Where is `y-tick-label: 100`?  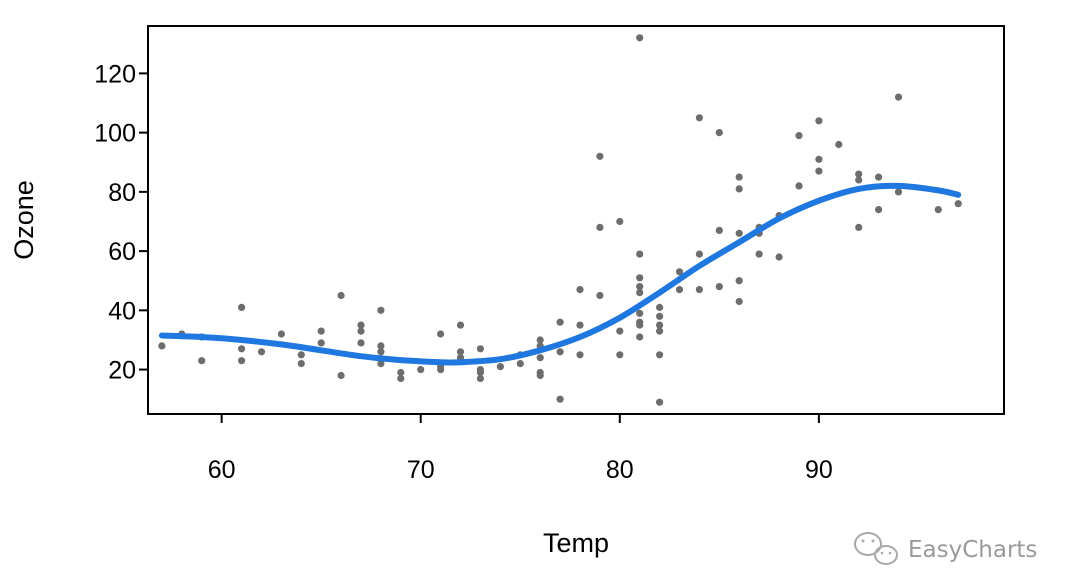 y-tick-label: 100 is located at coordinates (115, 134).